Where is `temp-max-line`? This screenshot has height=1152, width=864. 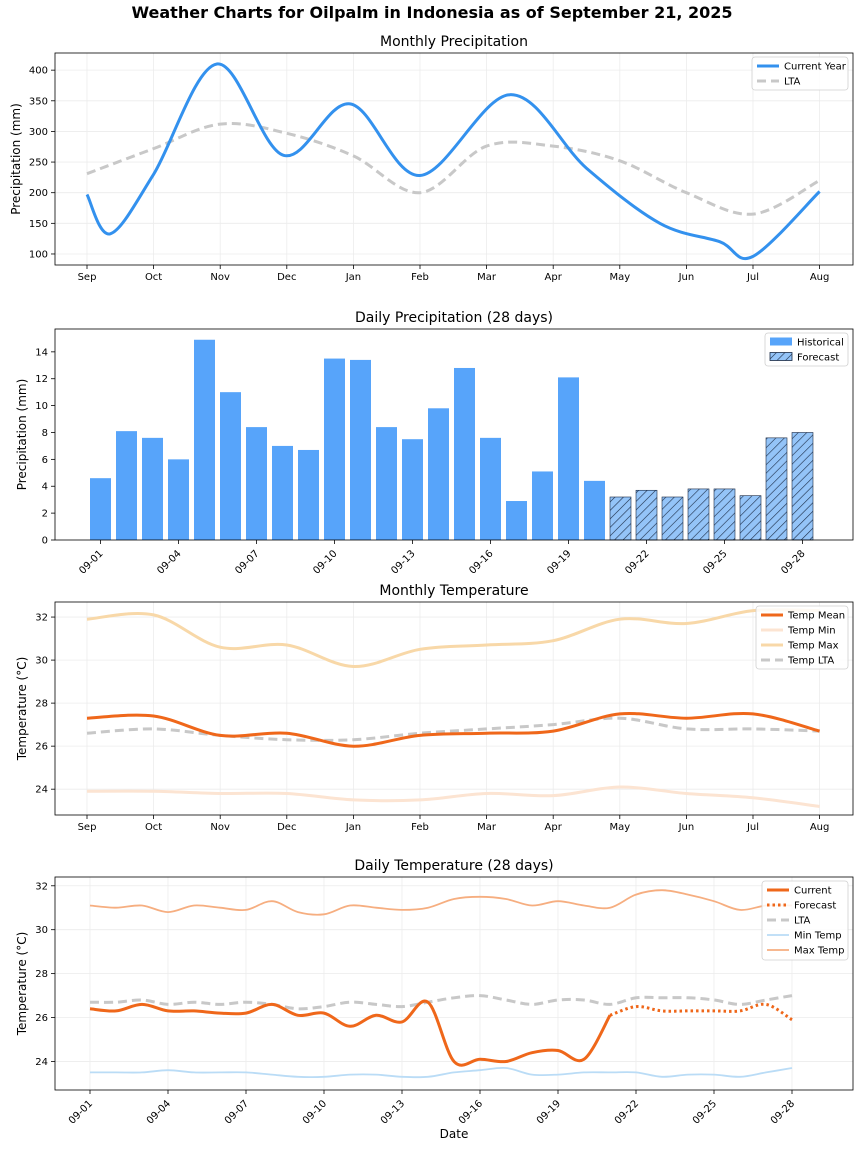 temp-max-line is located at coordinates (453, 638).